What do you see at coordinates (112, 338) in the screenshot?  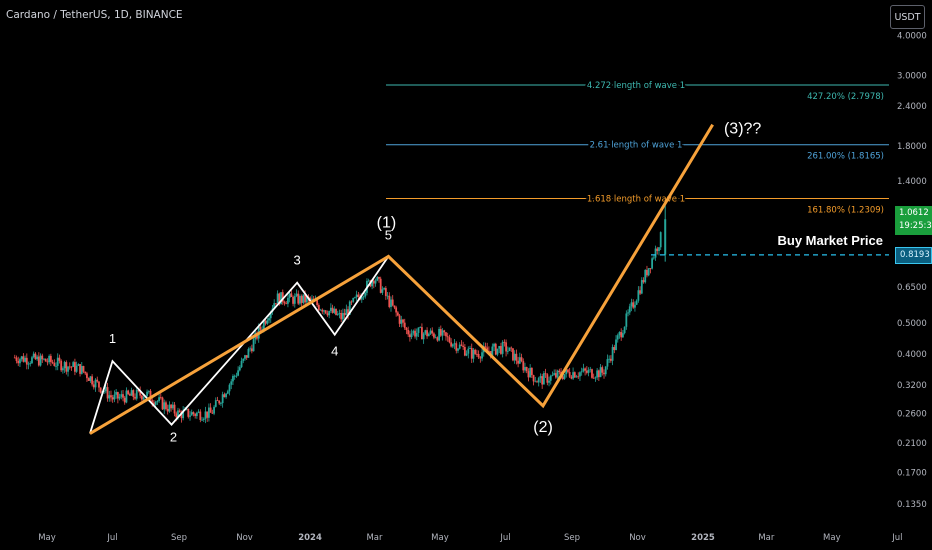 I see `minor-wave-label: 1` at bounding box center [112, 338].